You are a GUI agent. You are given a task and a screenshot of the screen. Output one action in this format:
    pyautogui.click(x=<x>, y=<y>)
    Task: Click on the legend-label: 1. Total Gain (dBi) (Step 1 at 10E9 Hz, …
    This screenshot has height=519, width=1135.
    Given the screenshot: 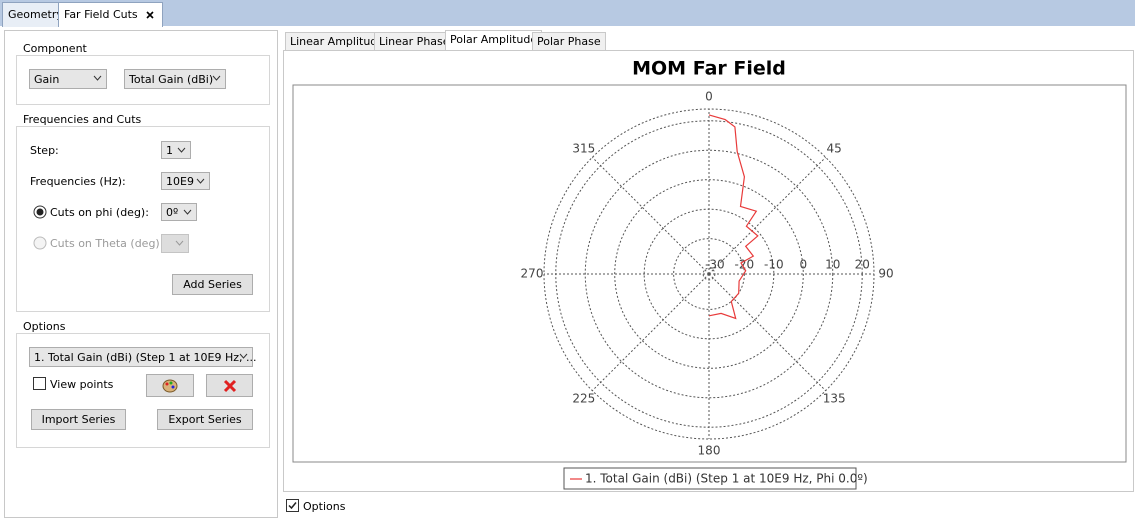 What is the action you would take?
    pyautogui.click(x=726, y=479)
    